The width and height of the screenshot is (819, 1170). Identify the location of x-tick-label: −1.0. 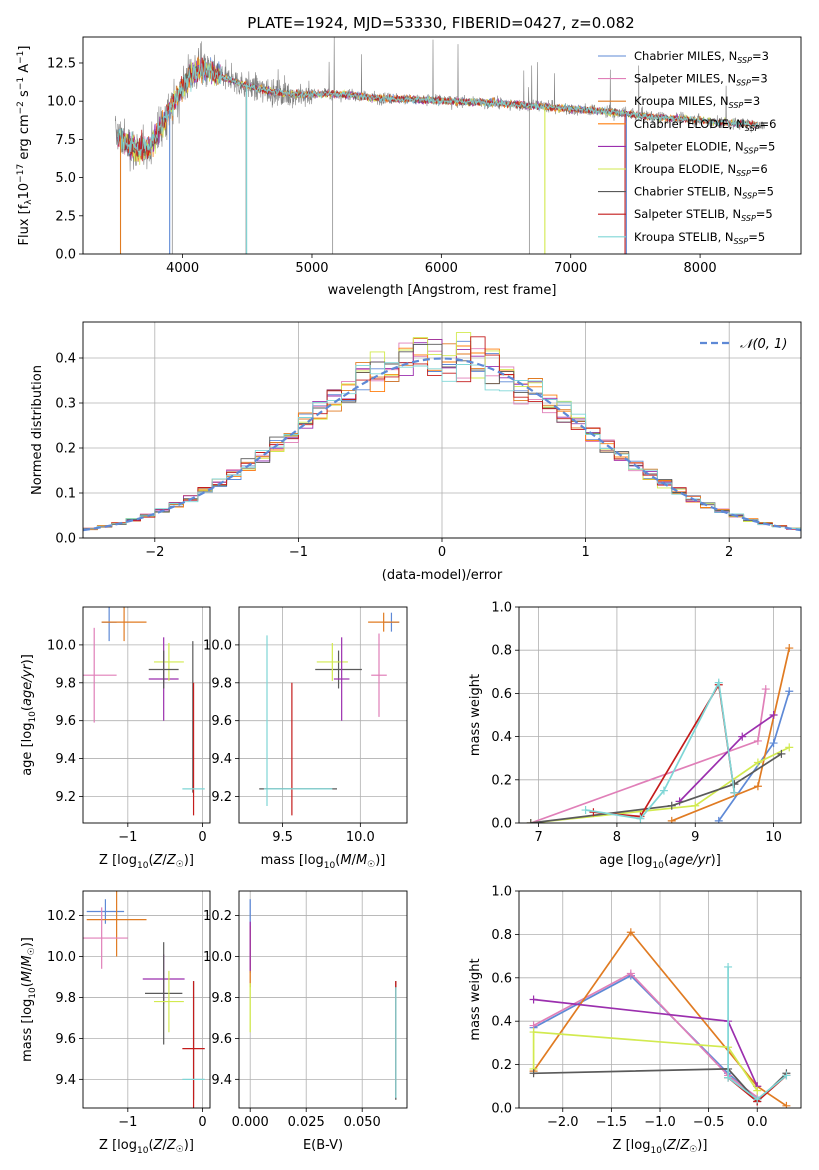
(660, 1122).